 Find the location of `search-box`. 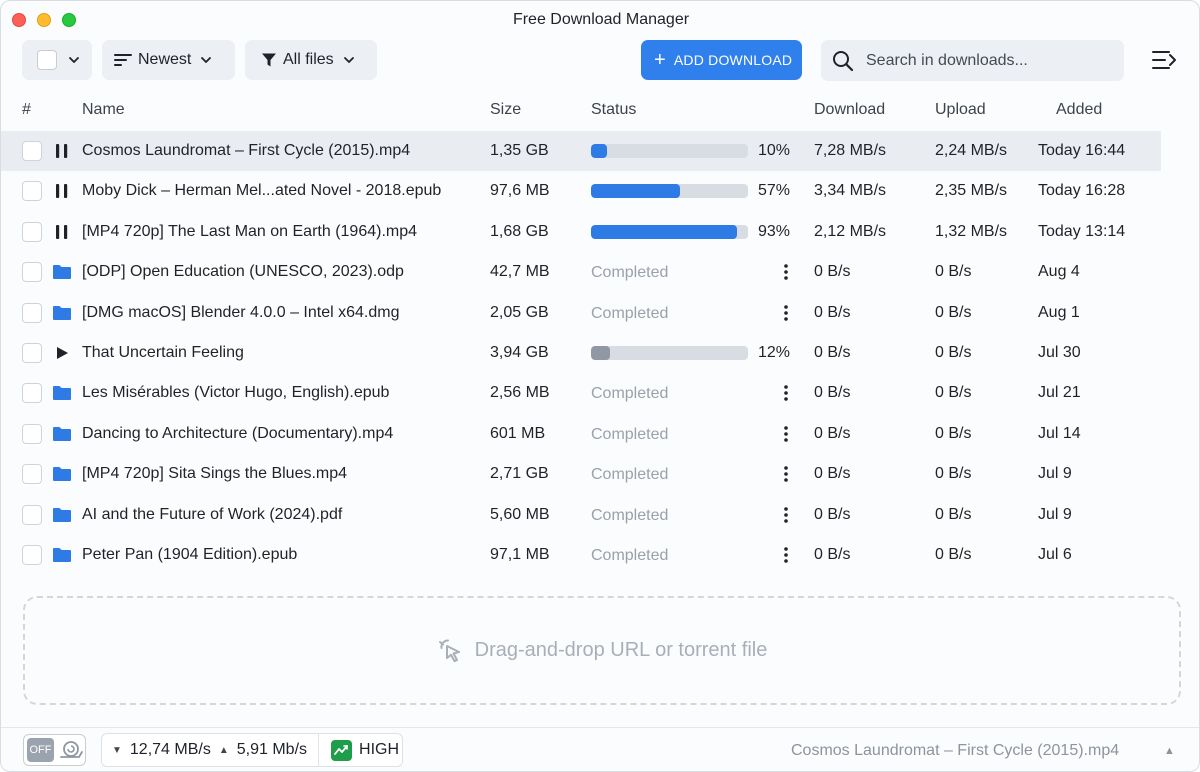

search-box is located at coordinates (972, 60).